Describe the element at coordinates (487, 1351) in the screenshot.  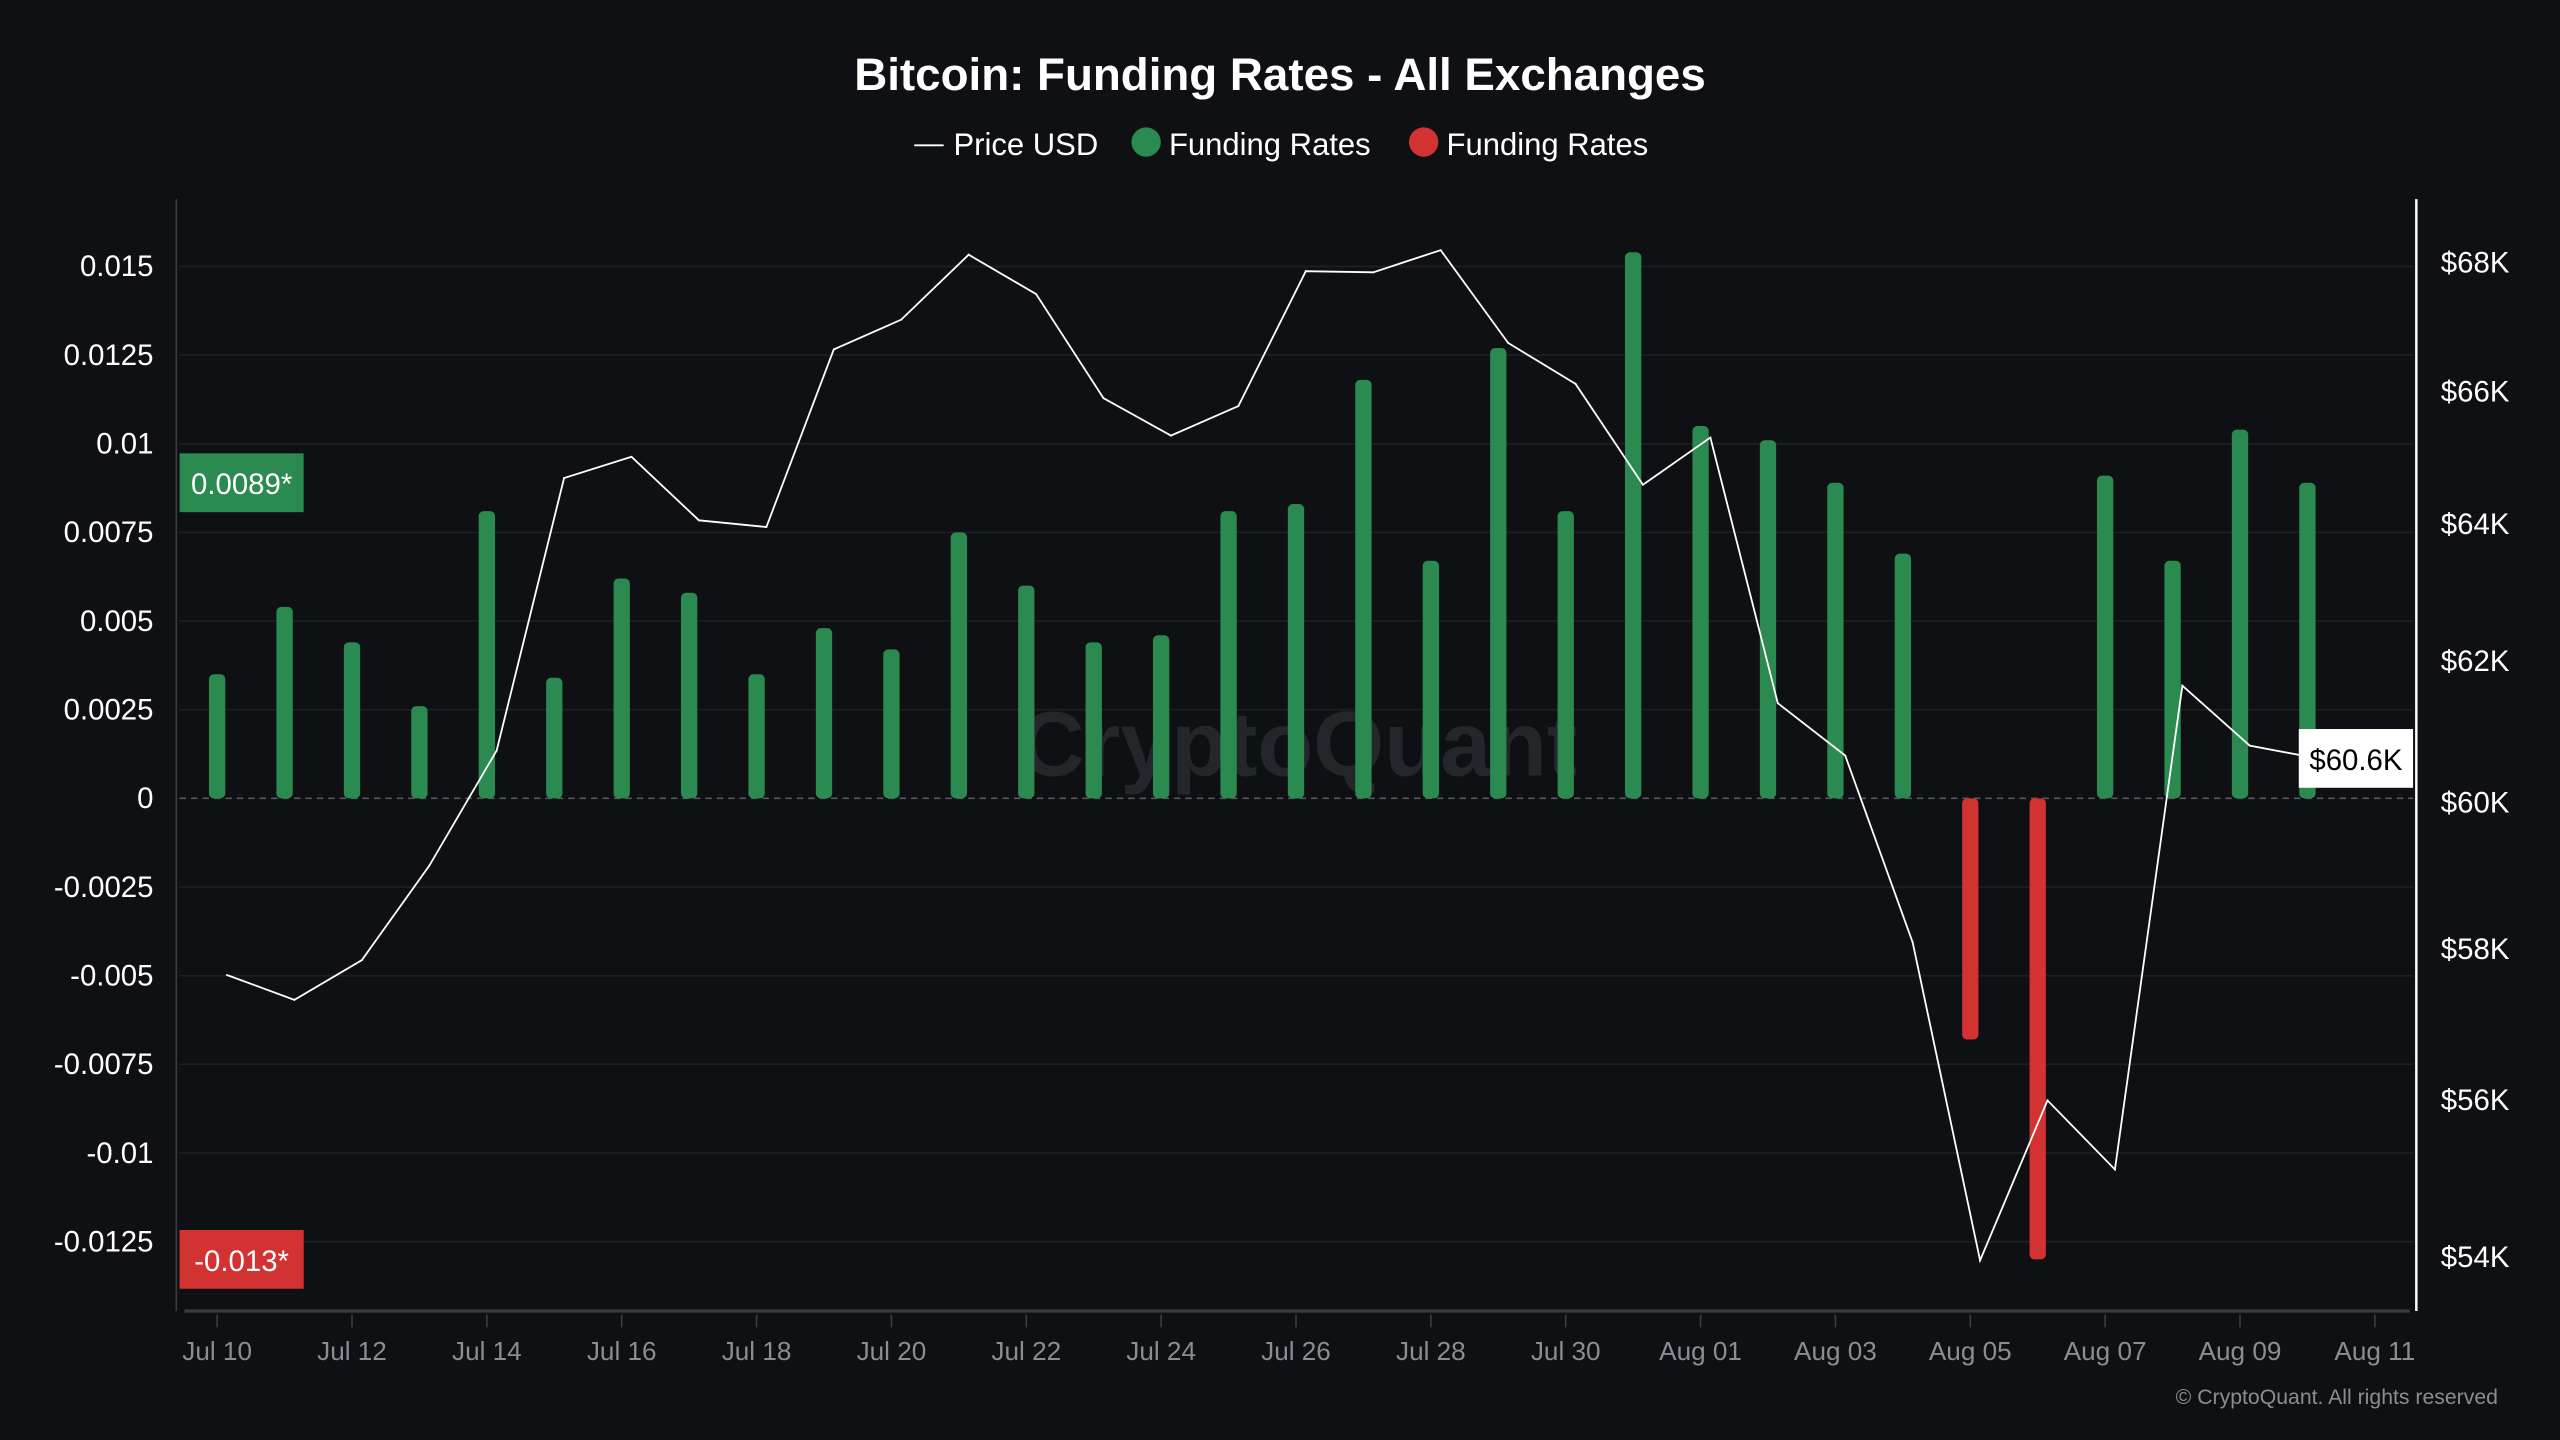
I see `x-tick-label: Jul 14` at that location.